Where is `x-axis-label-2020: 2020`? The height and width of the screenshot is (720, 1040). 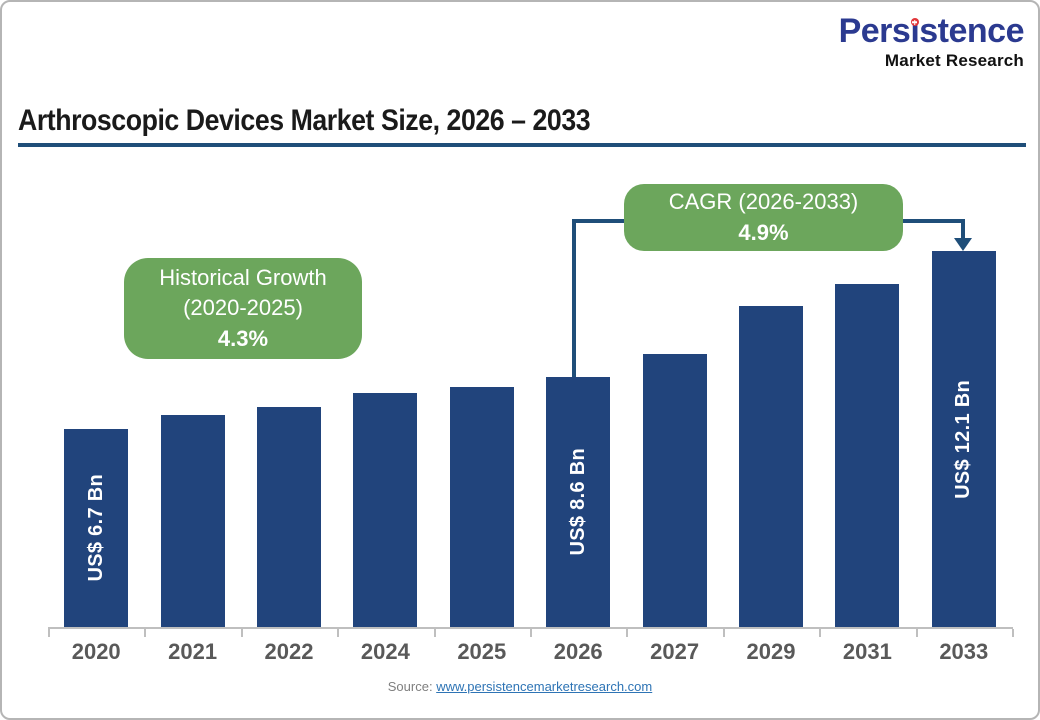 x-axis-label-2020: 2020 is located at coordinates (96, 651).